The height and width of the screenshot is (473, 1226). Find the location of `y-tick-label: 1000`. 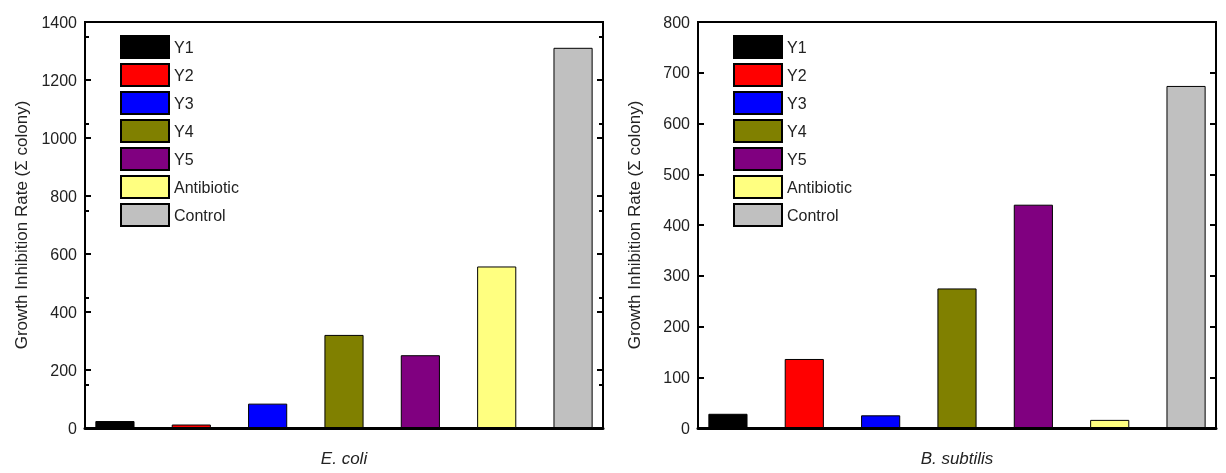

y-tick-label: 1000 is located at coordinates (59, 138).